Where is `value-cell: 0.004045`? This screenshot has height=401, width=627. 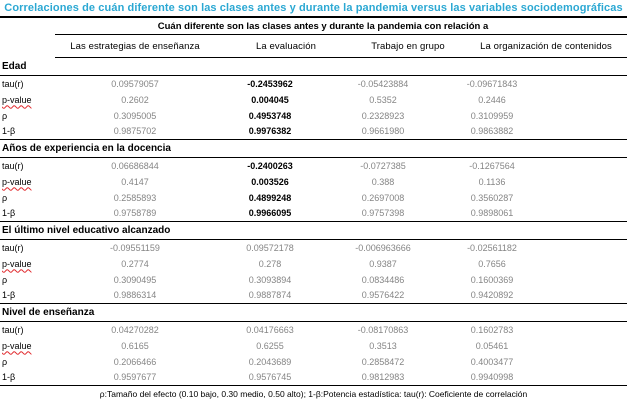 value-cell: 0.004045 is located at coordinates (270, 100).